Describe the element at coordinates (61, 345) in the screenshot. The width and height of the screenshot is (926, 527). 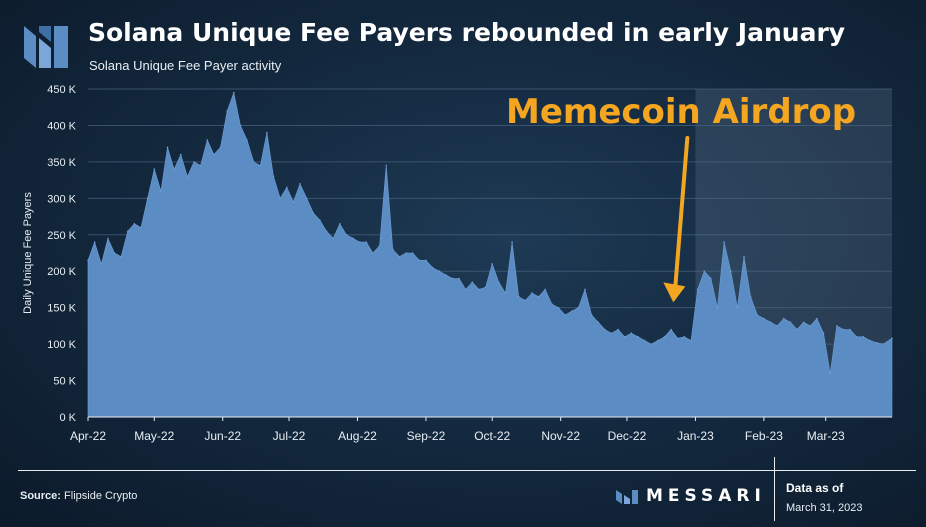
I see `y-tick-label: 100 K` at that location.